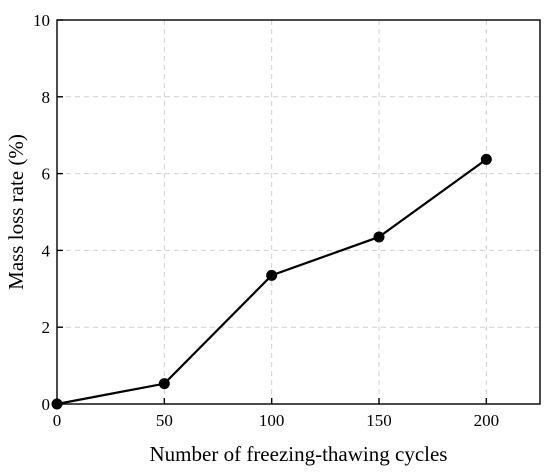 The image size is (550, 474). Describe the element at coordinates (299, 454) in the screenshot. I see `x-axis-title: Number of freezing-thawing cycles` at that location.